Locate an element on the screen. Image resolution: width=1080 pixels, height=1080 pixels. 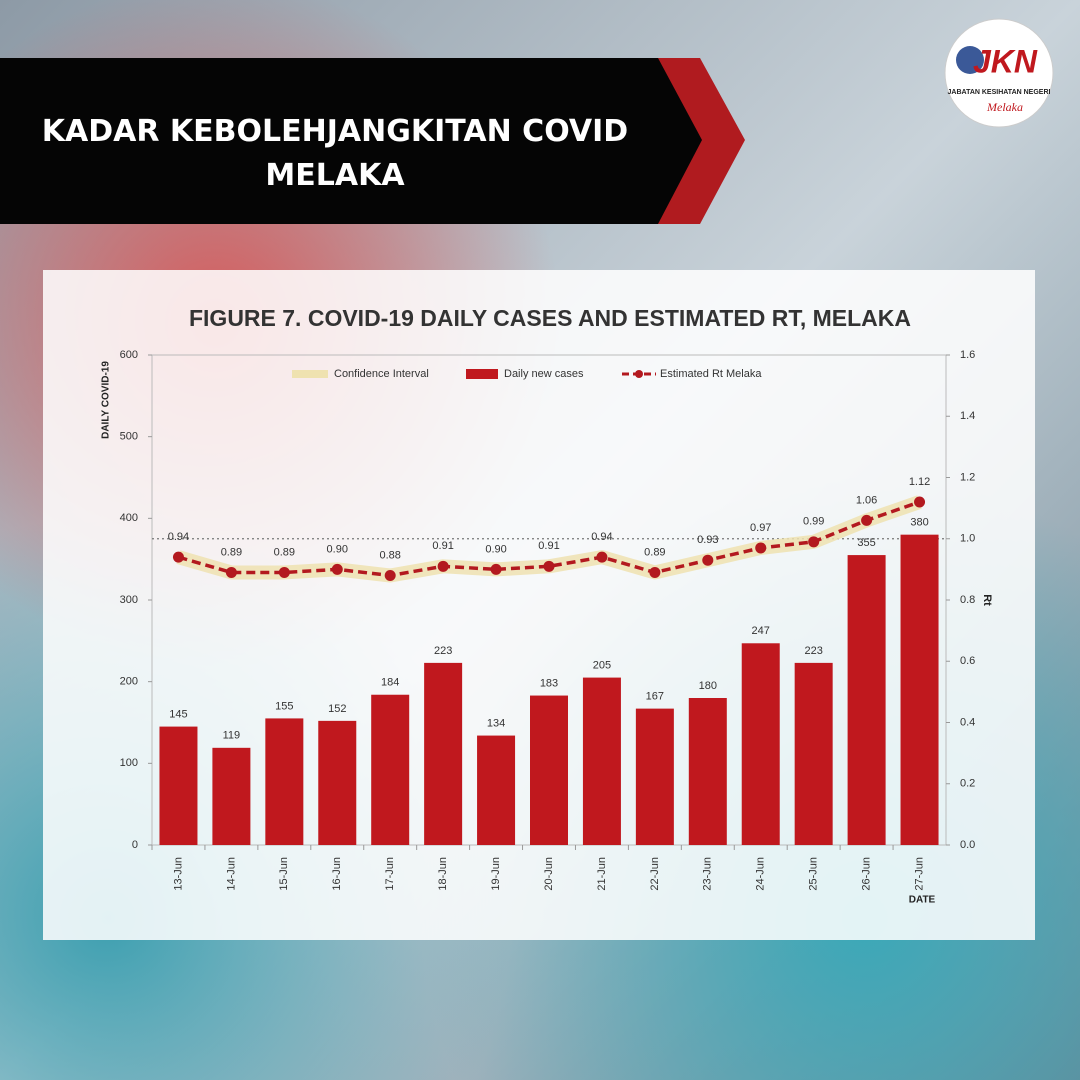
y2-tick-label: 0.4 is located at coordinates (967, 722).